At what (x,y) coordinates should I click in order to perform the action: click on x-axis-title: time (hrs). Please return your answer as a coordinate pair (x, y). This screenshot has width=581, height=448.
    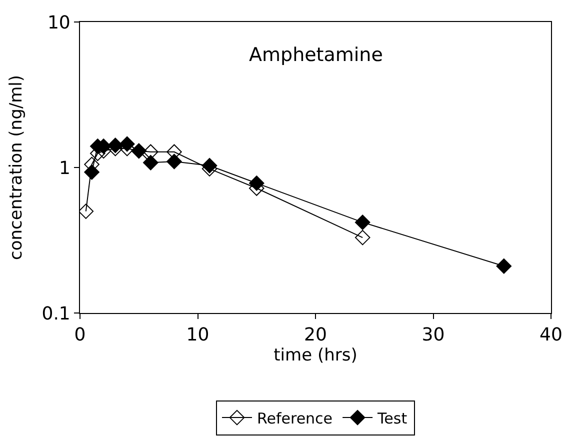
    Looking at the image, I should click on (316, 356).